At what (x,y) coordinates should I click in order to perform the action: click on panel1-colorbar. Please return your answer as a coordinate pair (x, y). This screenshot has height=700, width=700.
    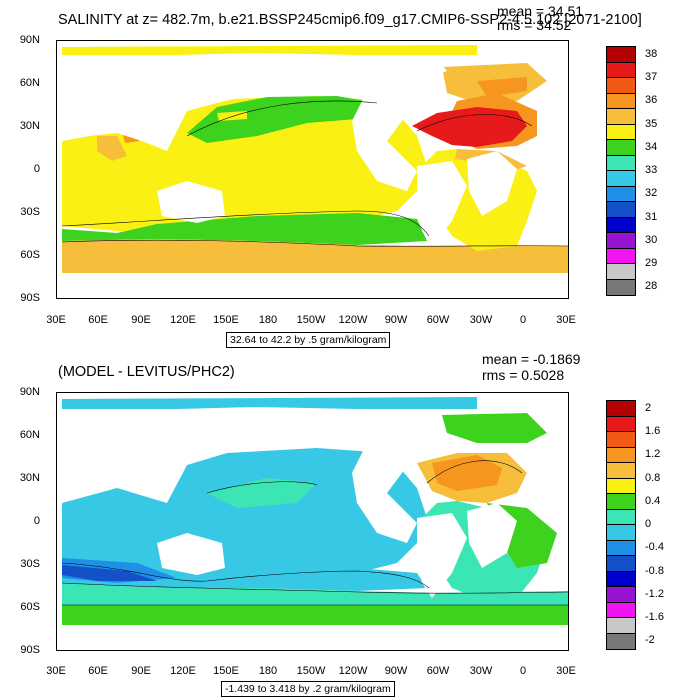
    Looking at the image, I should click on (621, 171).